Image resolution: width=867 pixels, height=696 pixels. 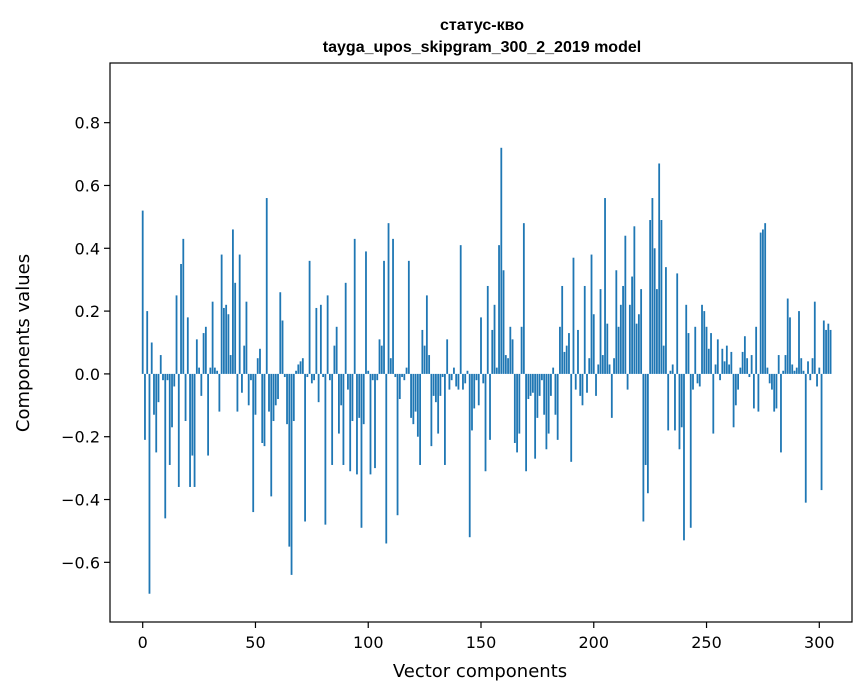 What do you see at coordinates (80, 437) in the screenshot?
I see `y-tick-label: −0.2` at bounding box center [80, 437].